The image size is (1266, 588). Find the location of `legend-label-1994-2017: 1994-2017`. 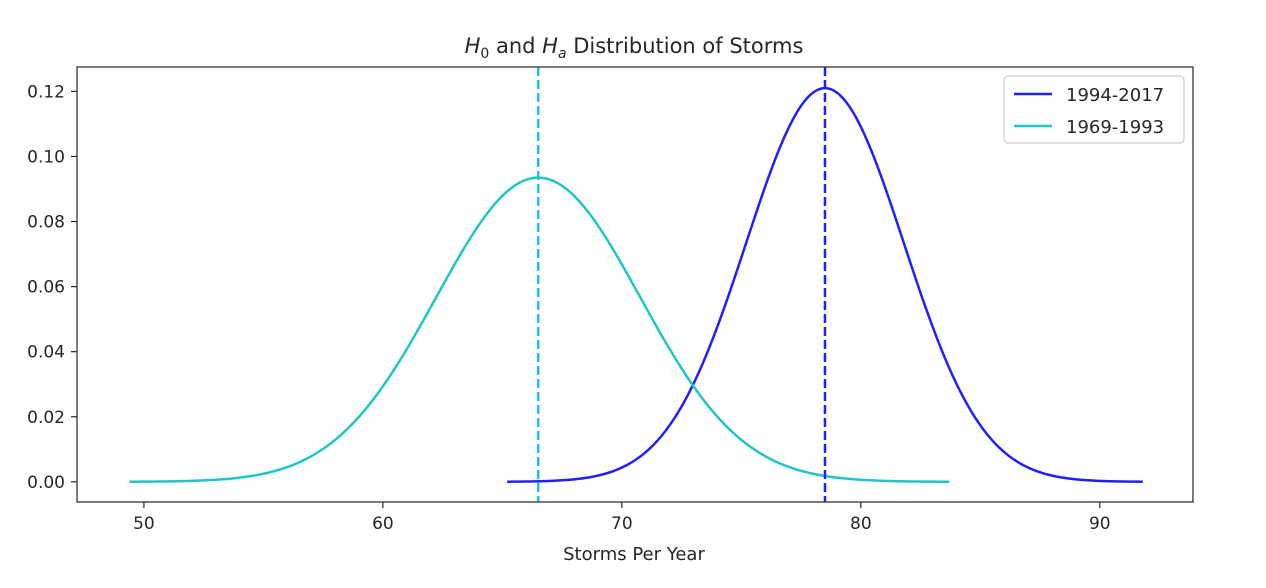

legend-label-1994-2017: 1994-2017 is located at coordinates (1115, 95).